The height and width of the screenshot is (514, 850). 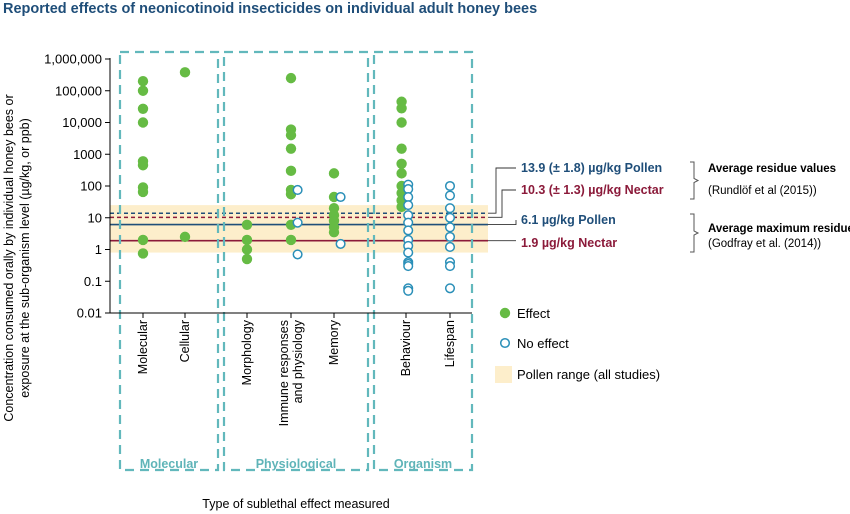 I want to click on category-label-text: Behaviour, so click(x=406, y=348).